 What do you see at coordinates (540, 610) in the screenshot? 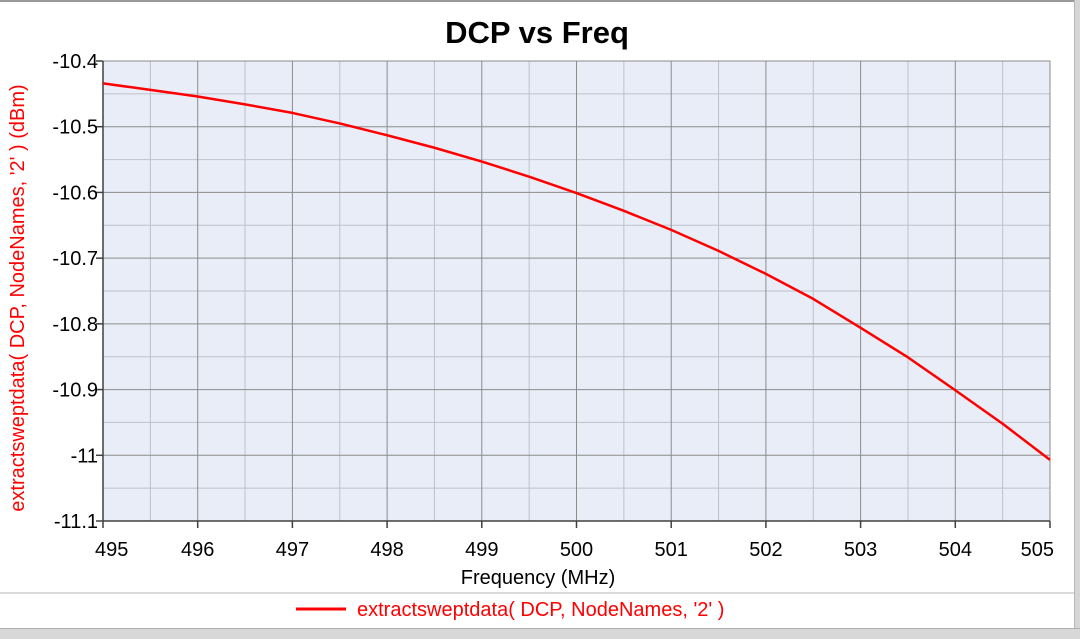
I see `legend-label: extractsweptdata( DCP, NodeNames, '2' )` at bounding box center [540, 610].